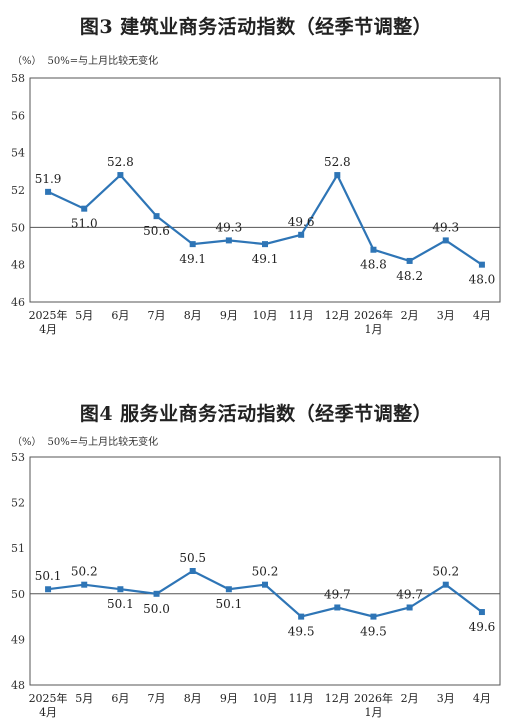 This screenshot has height=727, width=512. Describe the element at coordinates (84, 224) in the screenshot. I see `data-label: 51.0` at that location.